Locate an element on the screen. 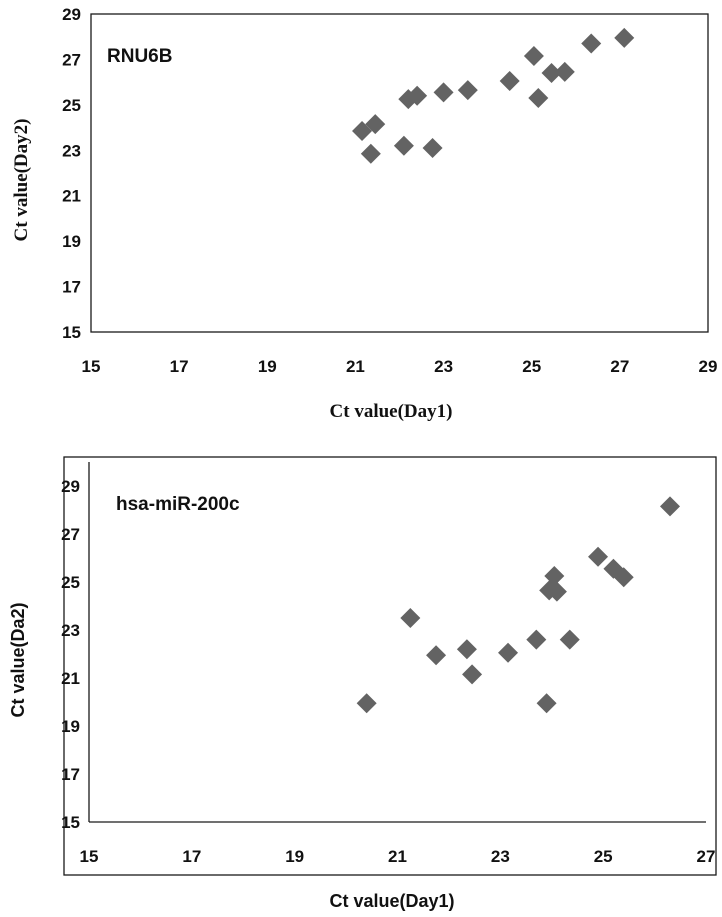  chart-2-x-tick-label: 21 is located at coordinates (397, 856).